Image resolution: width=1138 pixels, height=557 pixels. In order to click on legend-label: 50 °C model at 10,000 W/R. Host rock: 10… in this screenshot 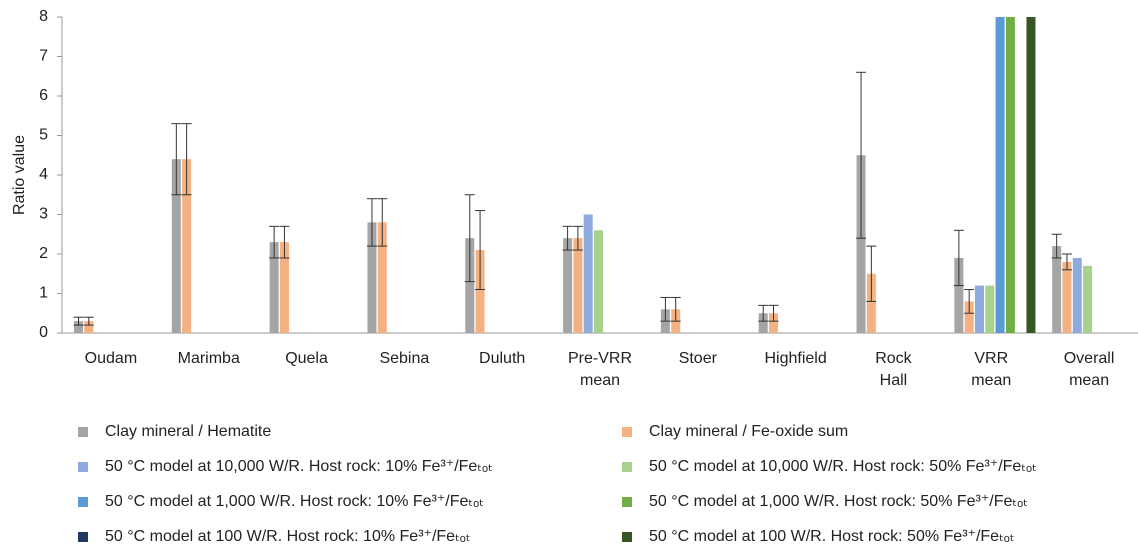, I will do `click(299, 466)`.